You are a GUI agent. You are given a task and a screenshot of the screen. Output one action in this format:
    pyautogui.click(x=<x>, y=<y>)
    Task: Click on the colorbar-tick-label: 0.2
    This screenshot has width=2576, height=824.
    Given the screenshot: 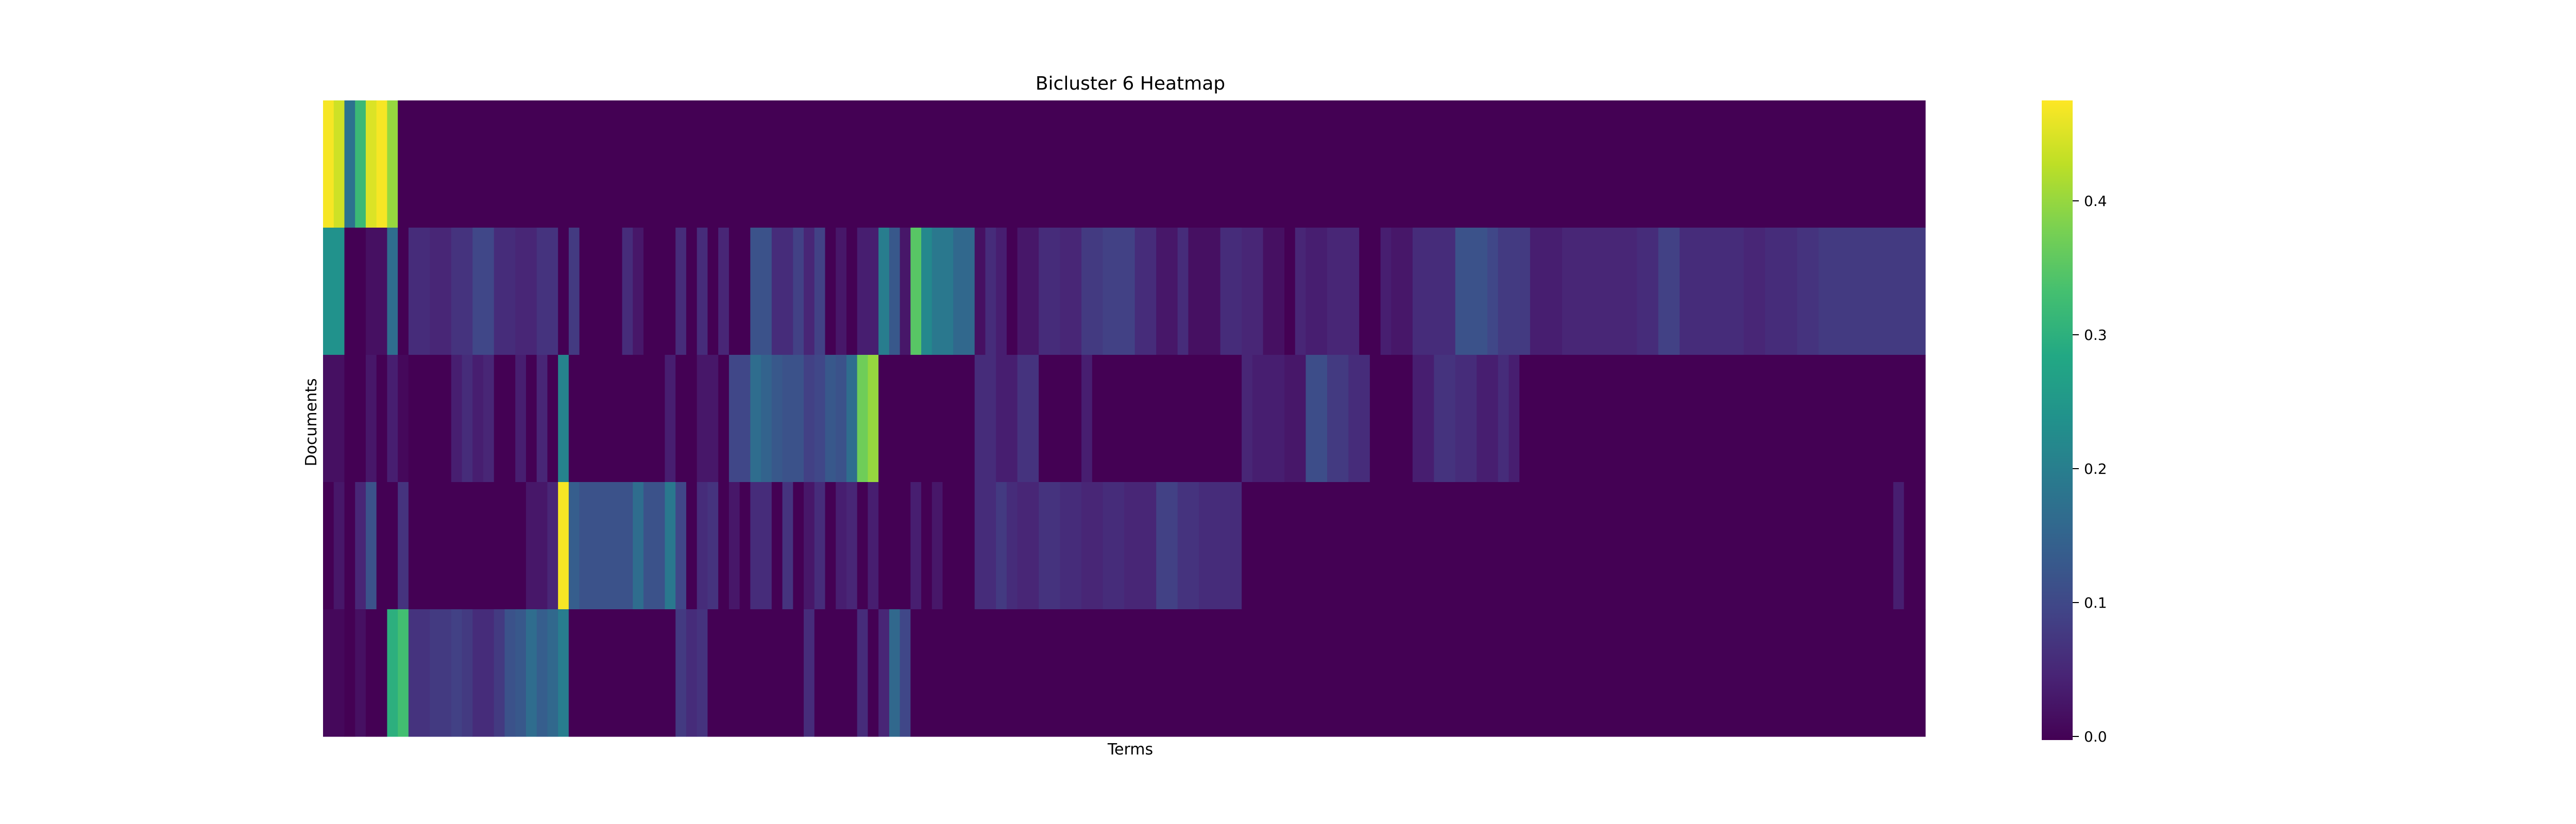 What is the action you would take?
    pyautogui.click(x=2095, y=468)
    